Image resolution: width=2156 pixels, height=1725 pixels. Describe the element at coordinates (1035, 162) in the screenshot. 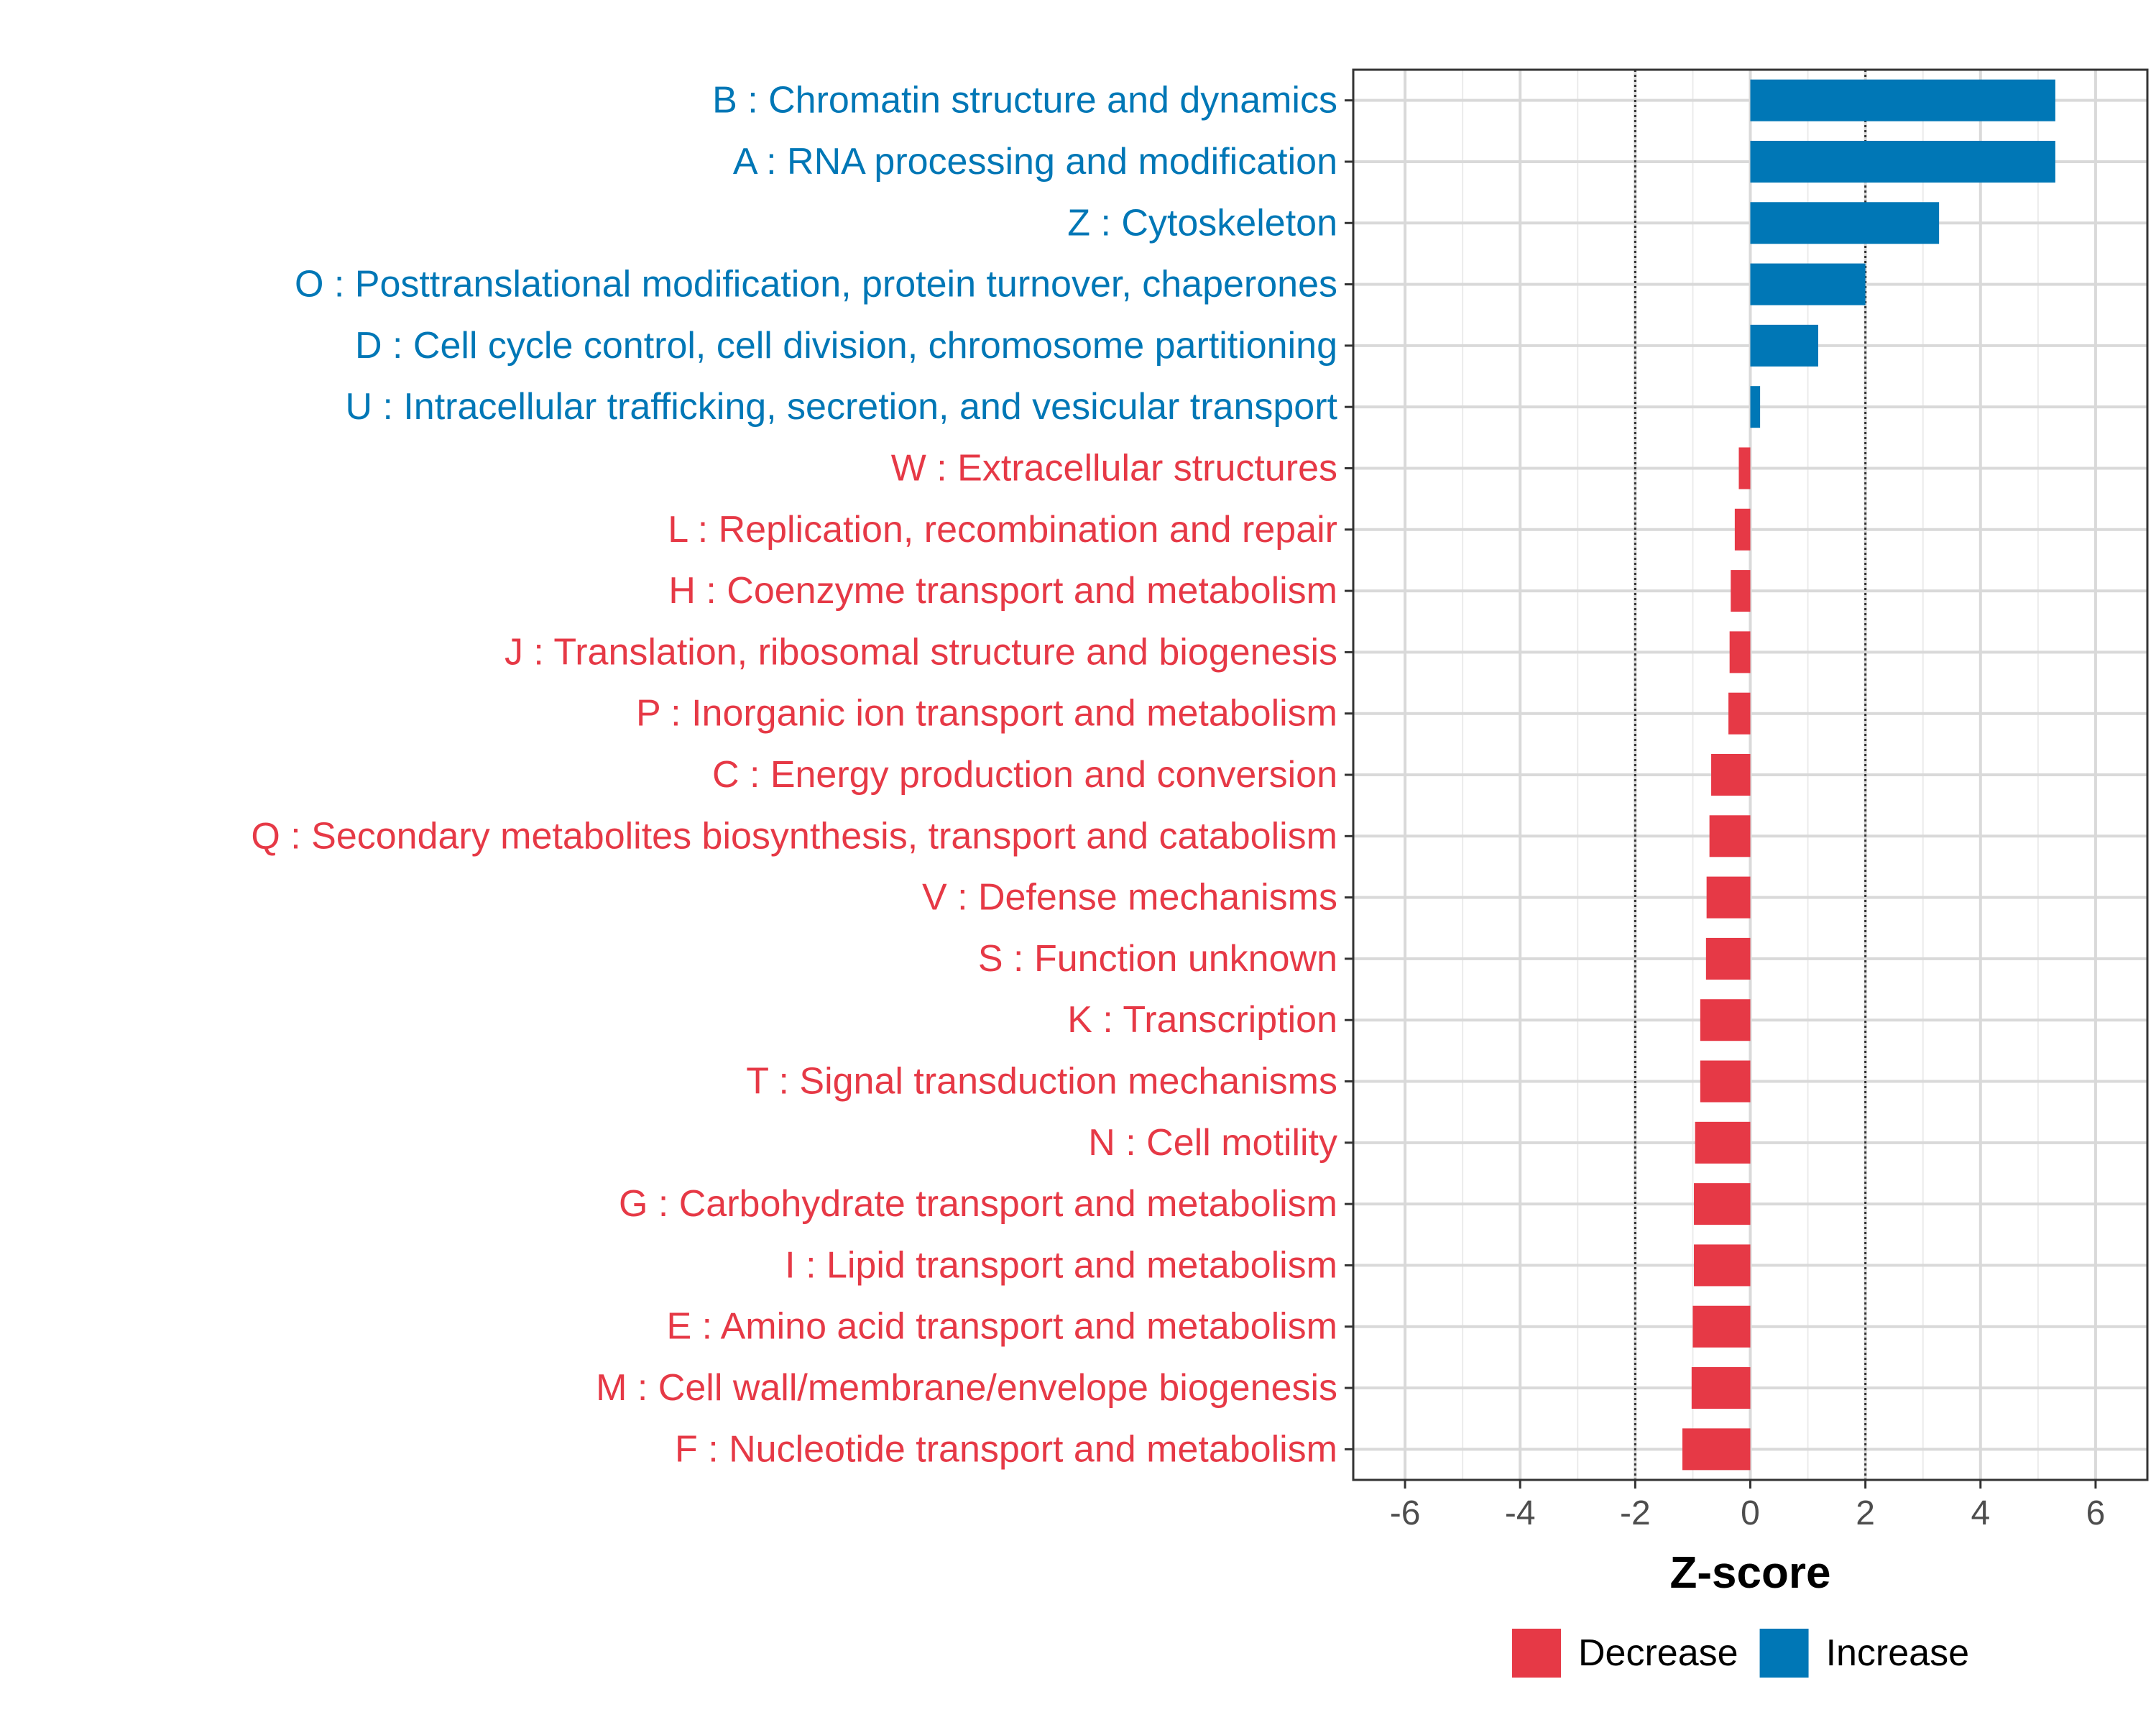

I see `category-label: A : RNA processing and modification` at that location.